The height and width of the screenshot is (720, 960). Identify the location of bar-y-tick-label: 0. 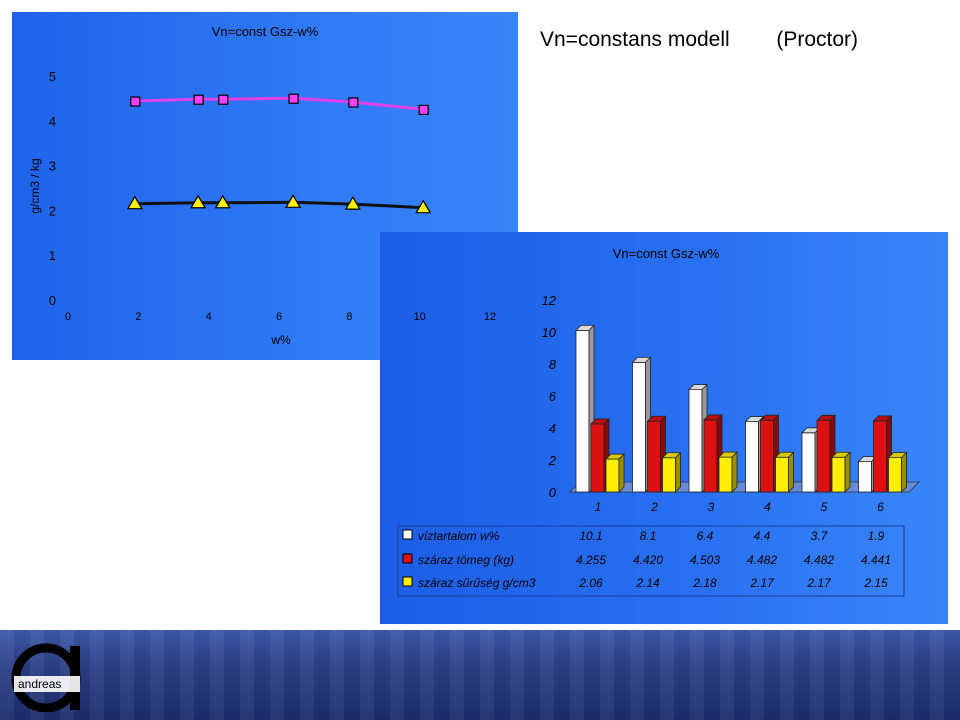
(553, 492).